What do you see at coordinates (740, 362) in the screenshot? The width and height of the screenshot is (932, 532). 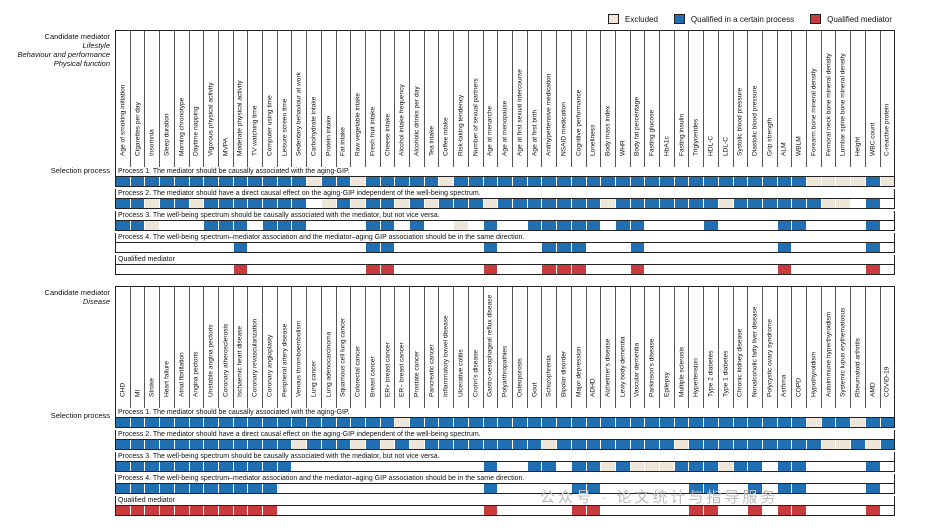 I see `column-header-label: Chronic kidney disease` at bounding box center [740, 362].